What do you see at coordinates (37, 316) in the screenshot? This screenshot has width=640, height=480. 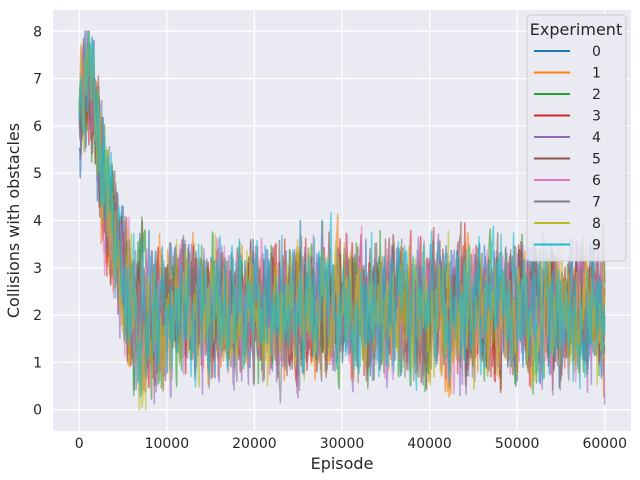 I see `y-tick-label: 2` at bounding box center [37, 316].